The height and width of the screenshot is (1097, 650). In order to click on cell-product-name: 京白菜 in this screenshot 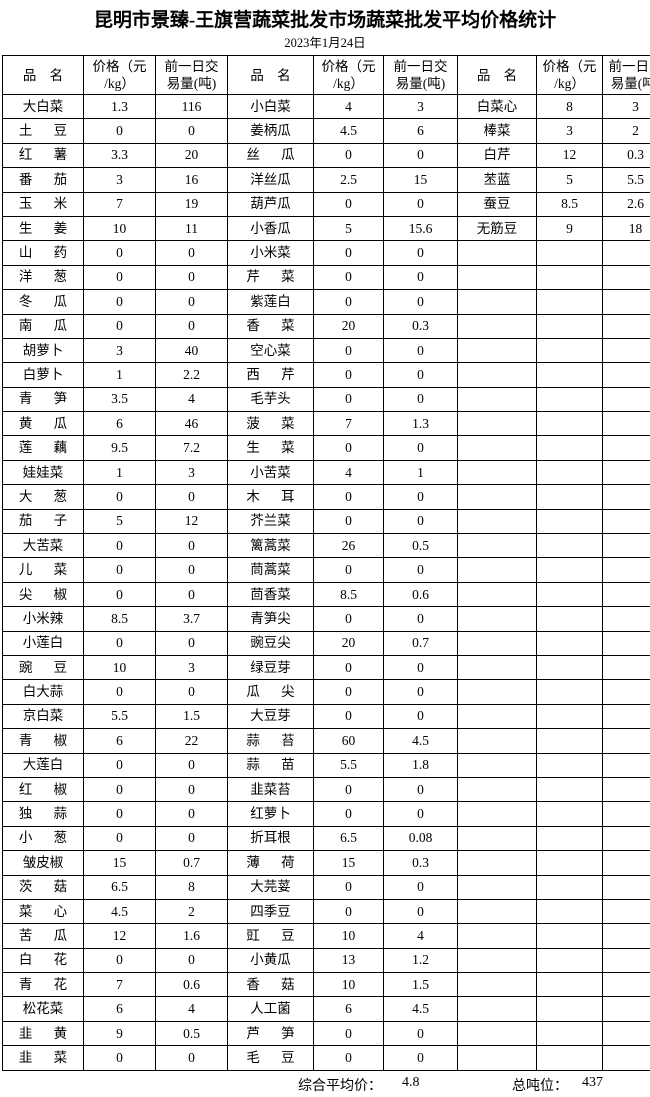, I will do `click(43, 716)`.